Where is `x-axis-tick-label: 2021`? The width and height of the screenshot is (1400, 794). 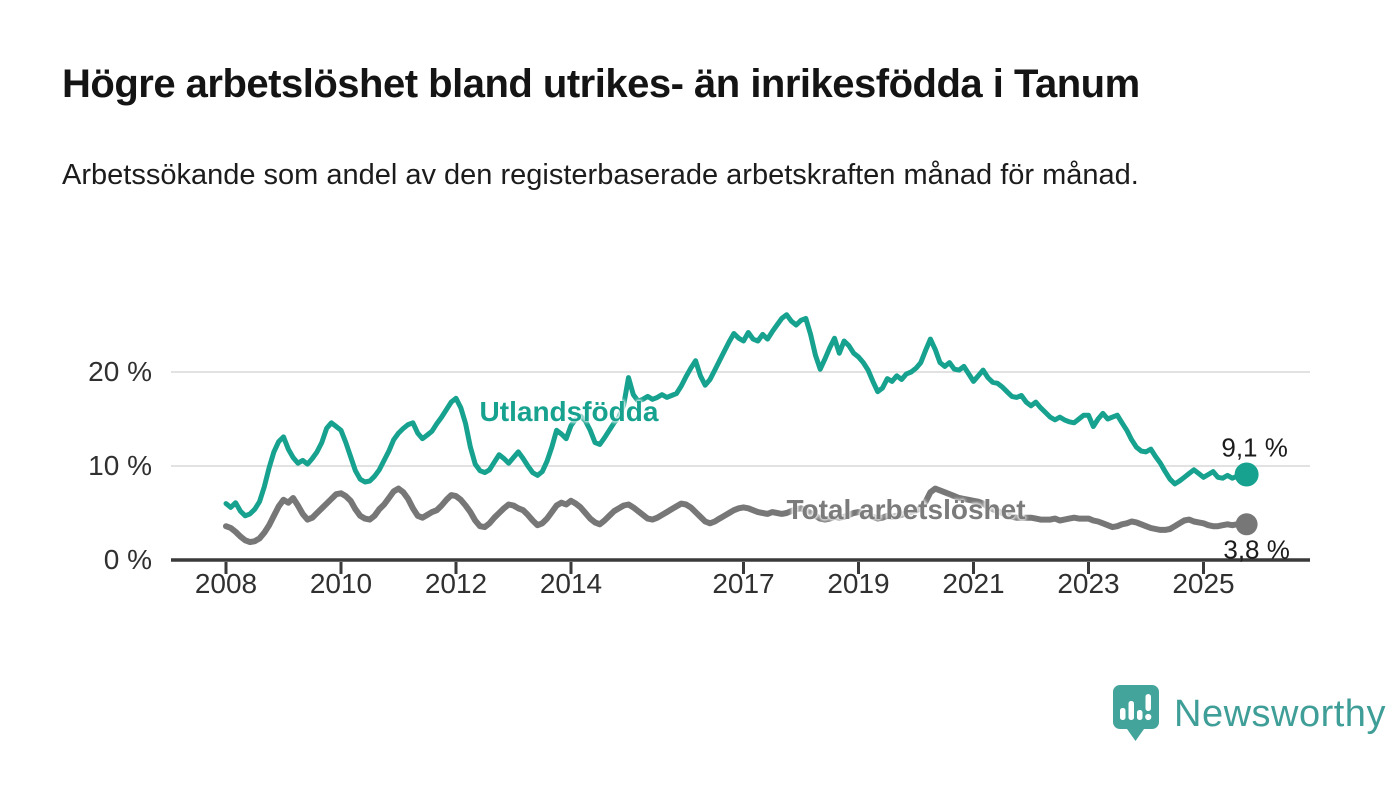
x-axis-tick-label: 2021 is located at coordinates (973, 583).